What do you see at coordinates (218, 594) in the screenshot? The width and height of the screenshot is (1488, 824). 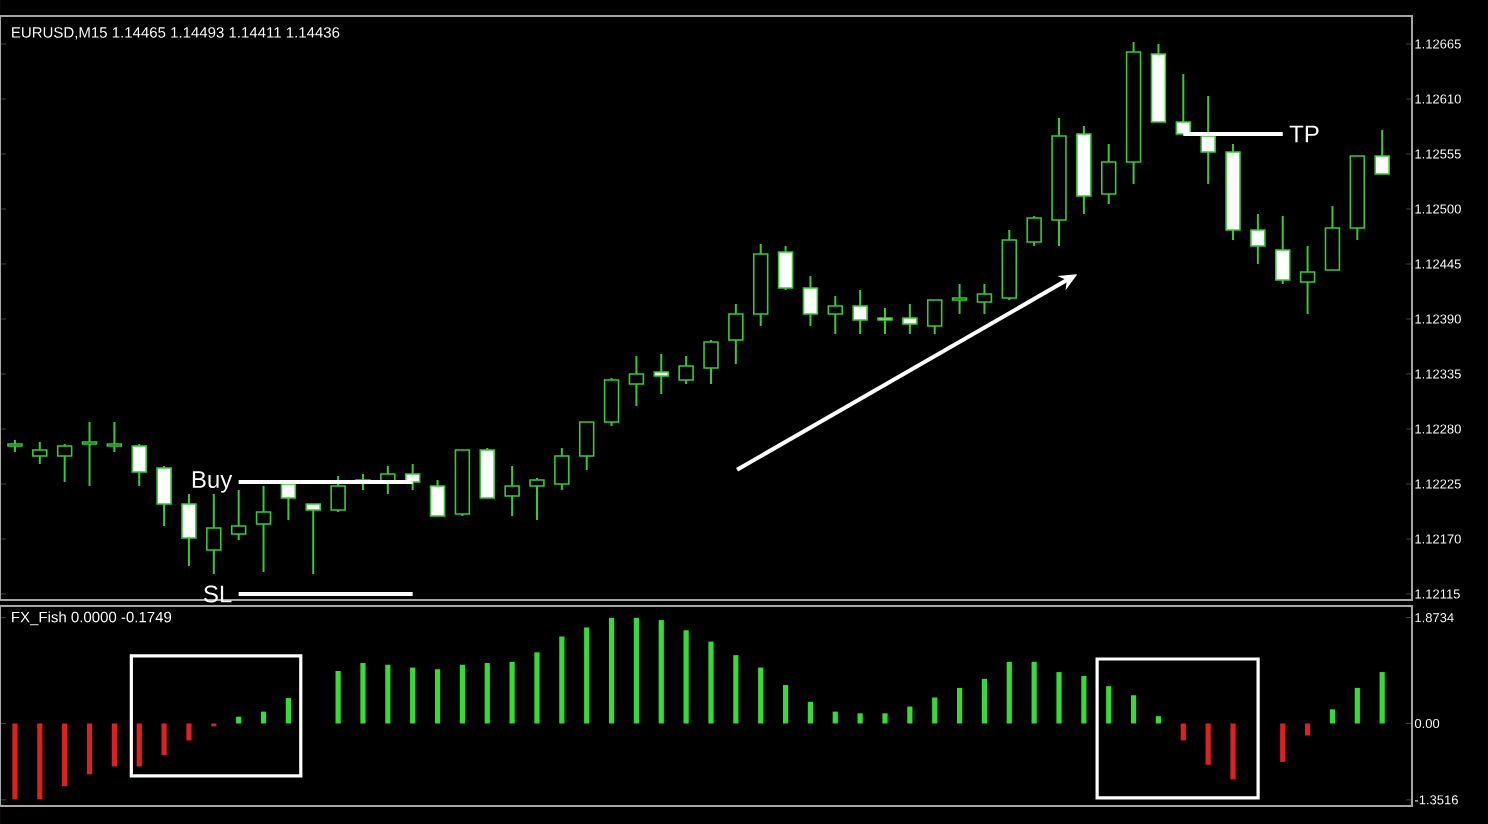 I see `series-label: SL` at bounding box center [218, 594].